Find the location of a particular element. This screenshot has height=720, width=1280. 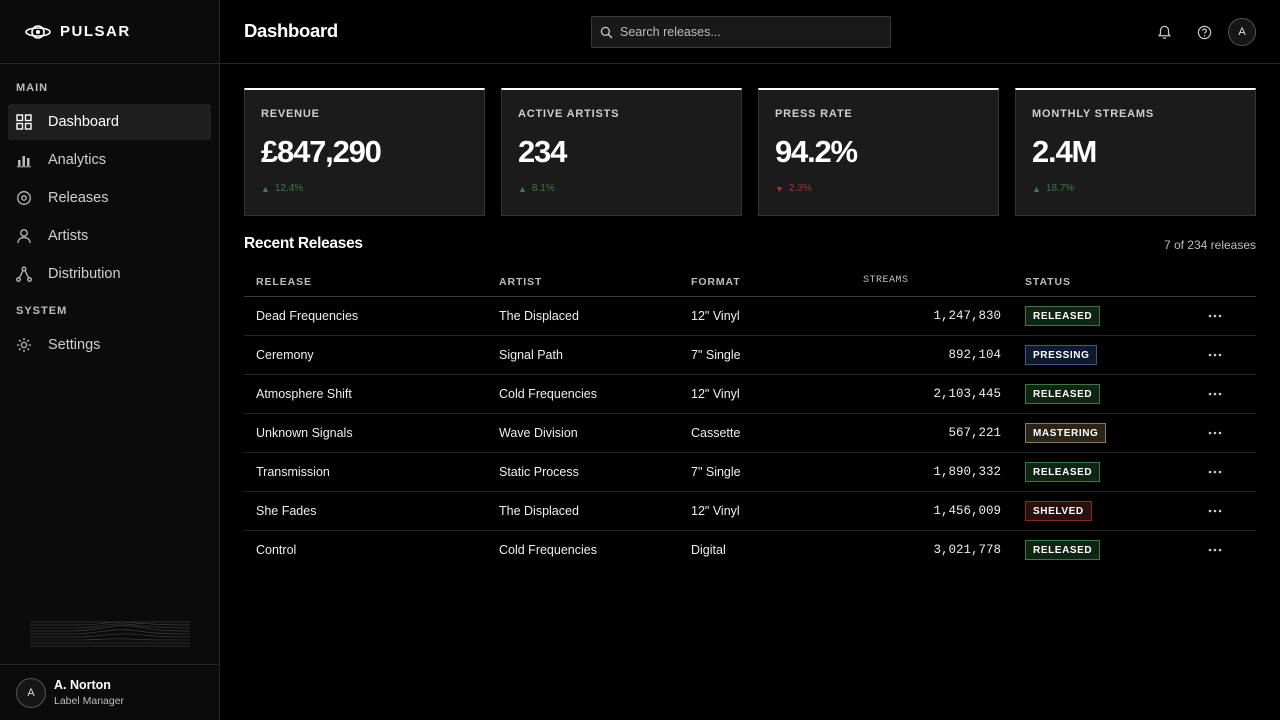

cell-artist: Static Process is located at coordinates (539, 472).